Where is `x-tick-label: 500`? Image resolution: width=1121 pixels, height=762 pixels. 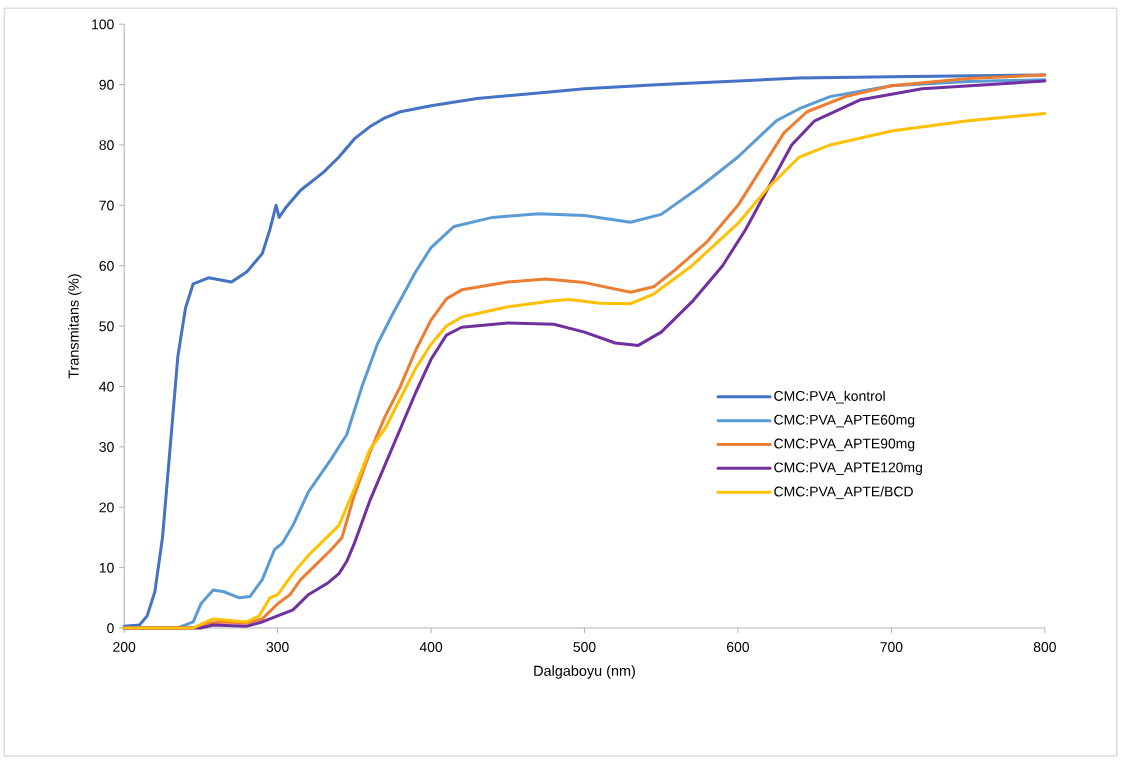
x-tick-label: 500 is located at coordinates (584, 646).